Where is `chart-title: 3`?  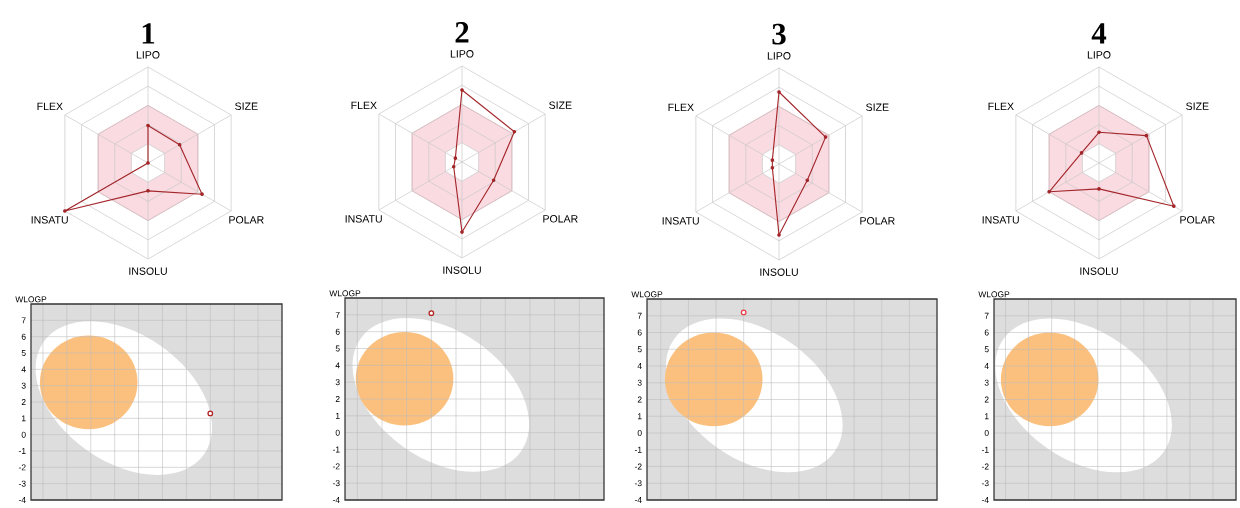 chart-title: 3 is located at coordinates (779, 34).